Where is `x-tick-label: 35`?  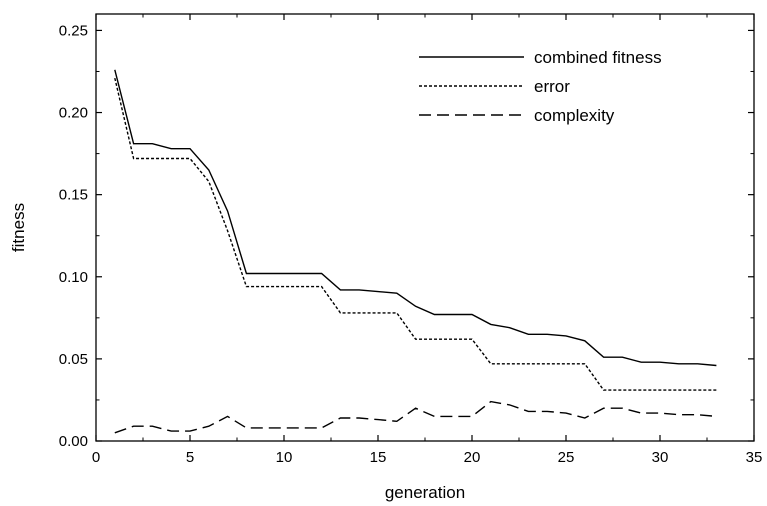
x-tick-label: 35 is located at coordinates (754, 457).